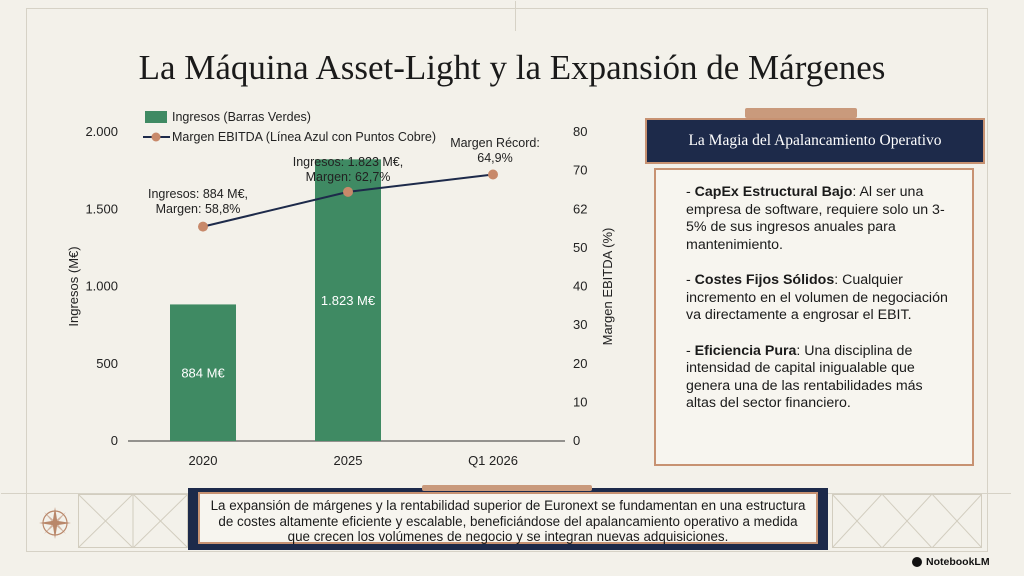  I want to click on y-right-tick-label: 10, so click(580, 401).